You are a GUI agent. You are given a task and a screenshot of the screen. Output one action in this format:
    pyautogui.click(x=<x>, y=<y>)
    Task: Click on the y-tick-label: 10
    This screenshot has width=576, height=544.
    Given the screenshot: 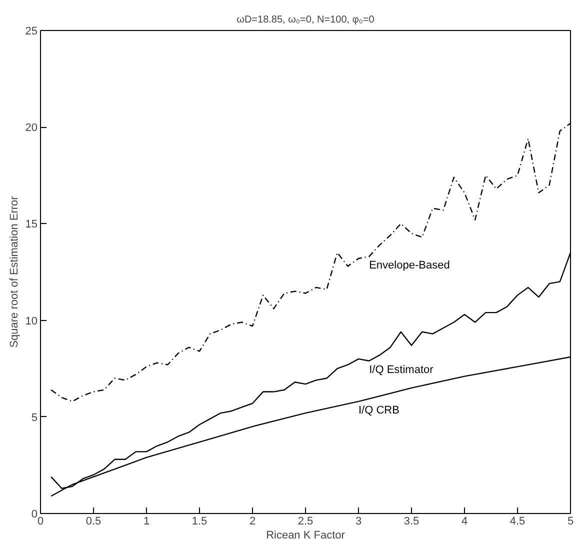 What is the action you would take?
    pyautogui.click(x=31, y=321)
    